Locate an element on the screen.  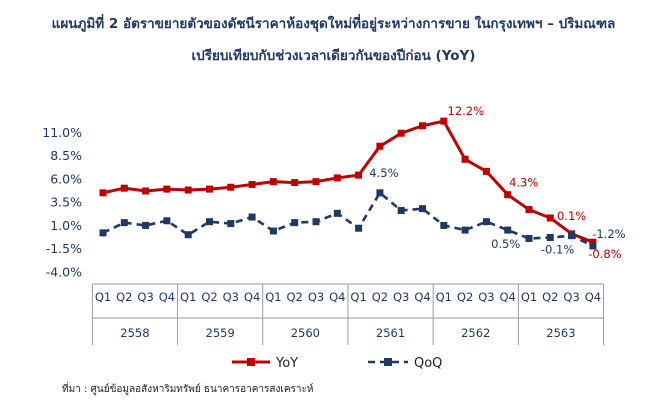
qoq-data-label: 4.5% is located at coordinates (383, 173).